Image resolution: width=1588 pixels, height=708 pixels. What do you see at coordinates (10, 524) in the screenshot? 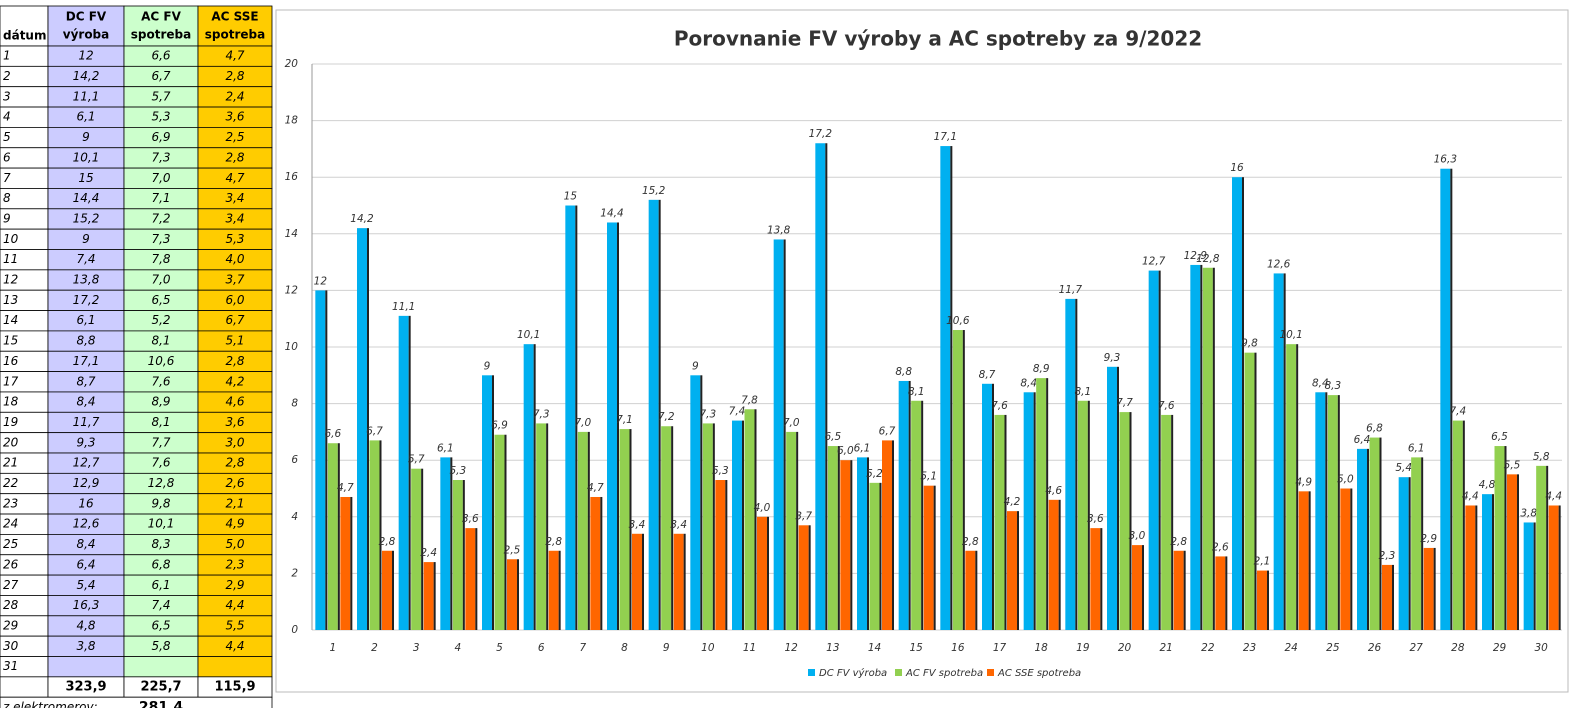
I see `day-cell: 24` at bounding box center [10, 524].